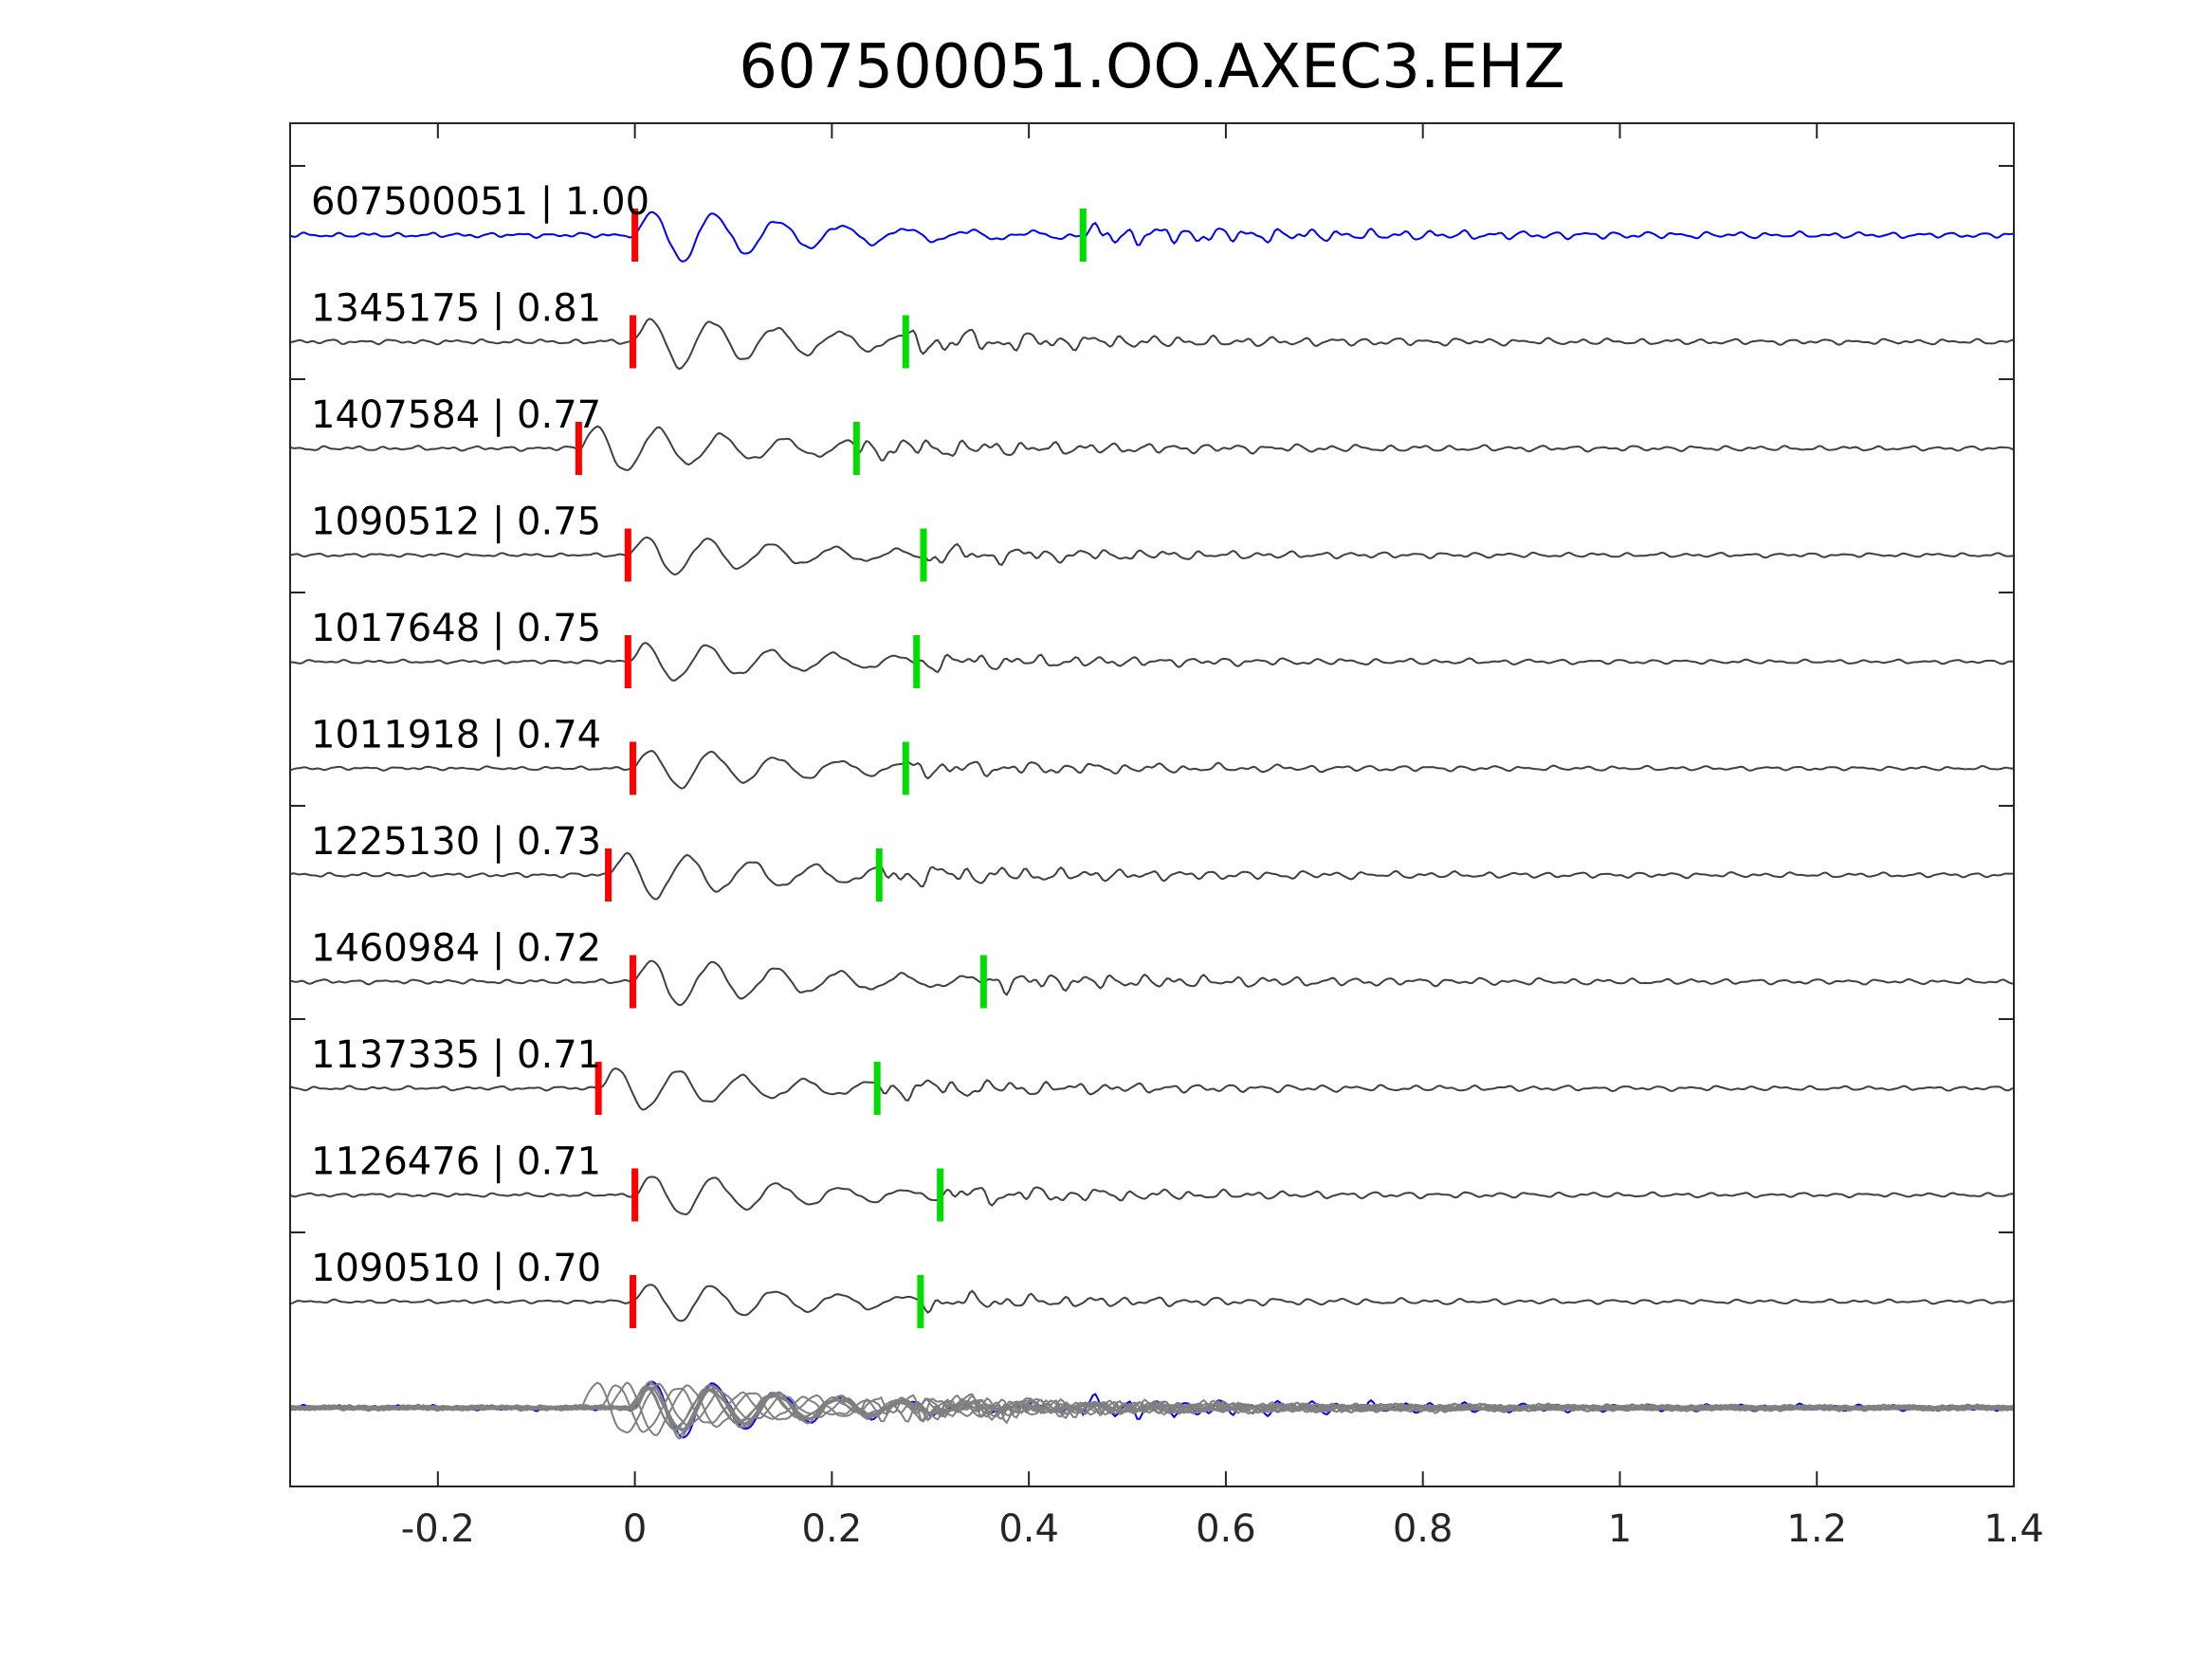 The height and width of the screenshot is (1659, 2212). What do you see at coordinates (456, 1162) in the screenshot?
I see `trace-label-9: 1126476 | 0.71` at bounding box center [456, 1162].